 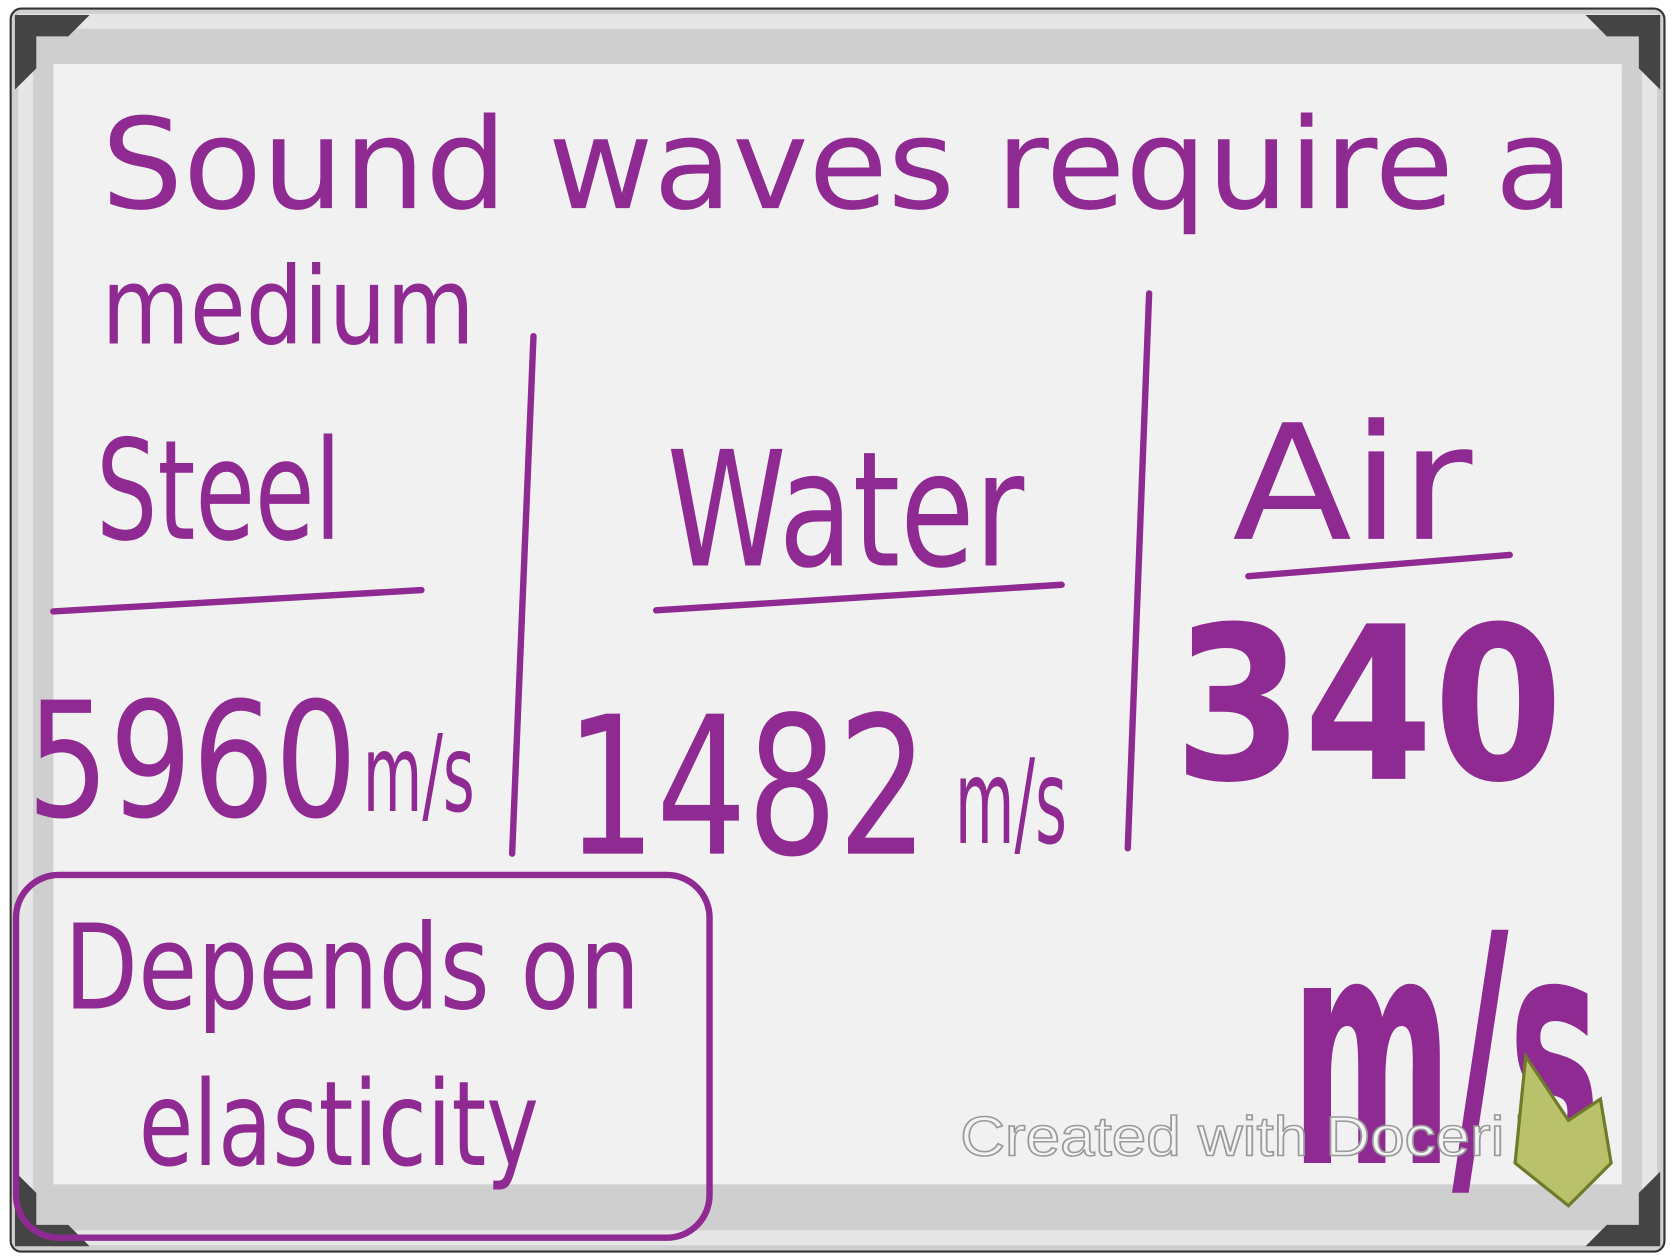 What do you see at coordinates (352, 967) in the screenshot?
I see `note: Depends on` at bounding box center [352, 967].